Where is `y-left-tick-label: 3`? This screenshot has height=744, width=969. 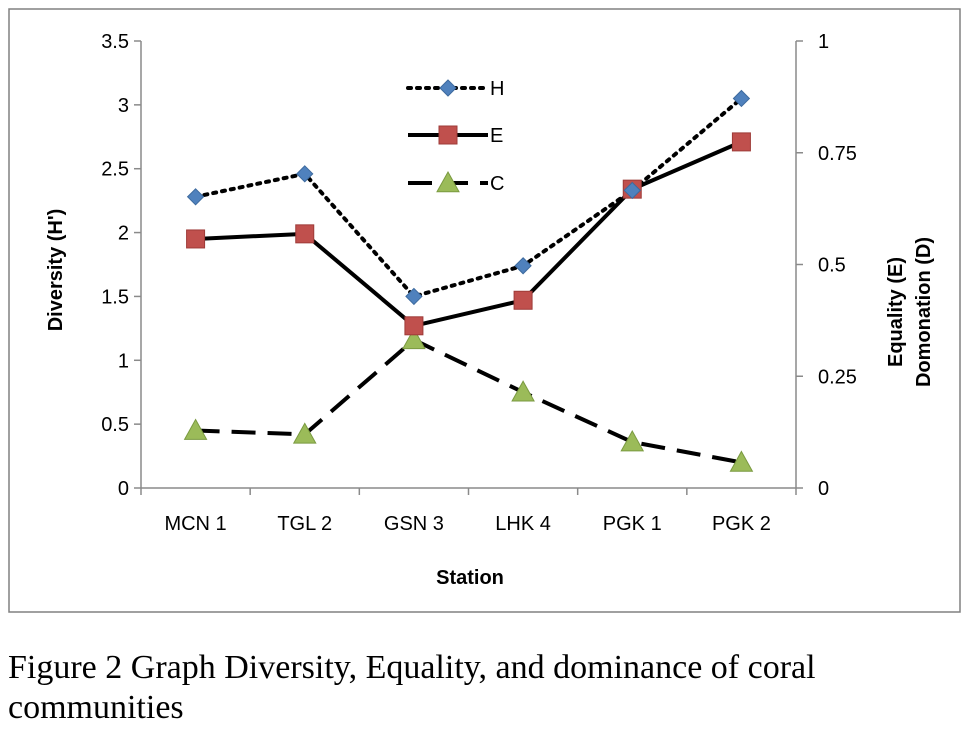 y-left-tick-label: 3 is located at coordinates (123, 106).